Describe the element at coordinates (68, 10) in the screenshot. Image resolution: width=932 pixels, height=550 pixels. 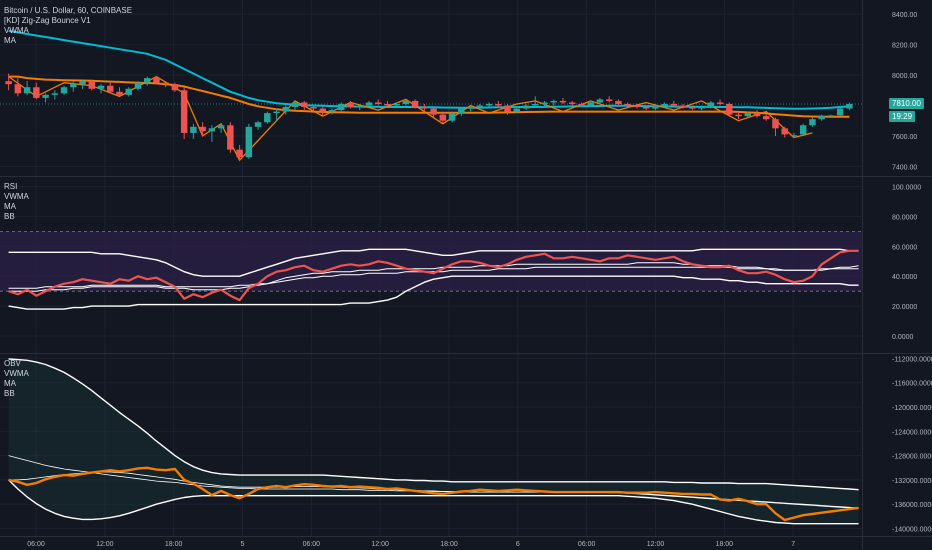
I see `symbol-title: Bitcoin / U.S. Dollar, 60, COINBASE` at that location.